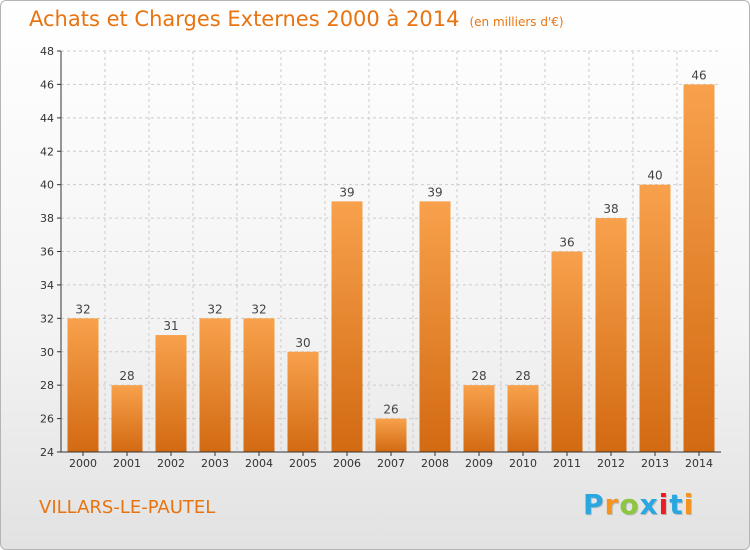  Describe the element at coordinates (47, 285) in the screenshot. I see `y-tick-label: 34` at that location.